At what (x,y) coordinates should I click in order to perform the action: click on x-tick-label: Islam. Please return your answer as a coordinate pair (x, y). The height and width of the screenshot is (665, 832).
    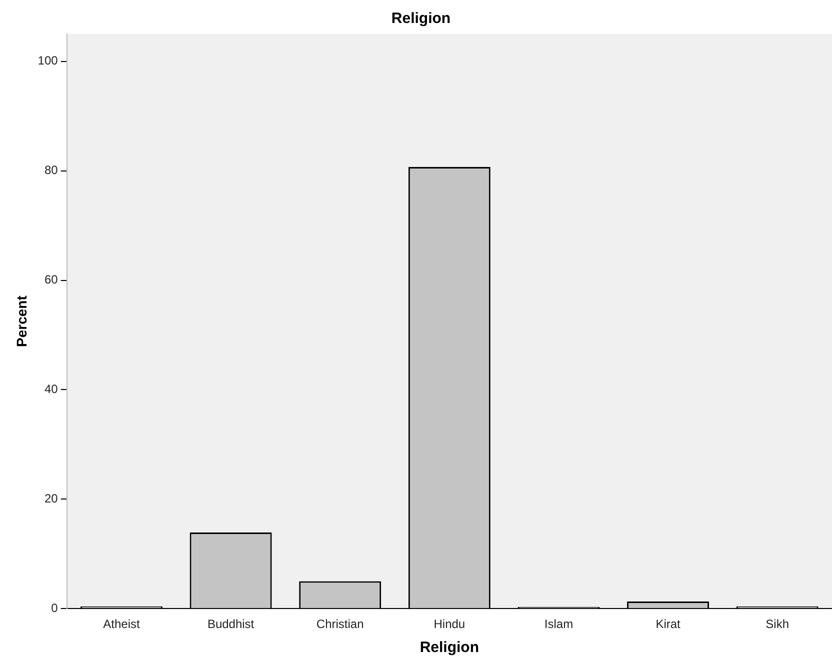
    Looking at the image, I should click on (559, 624).